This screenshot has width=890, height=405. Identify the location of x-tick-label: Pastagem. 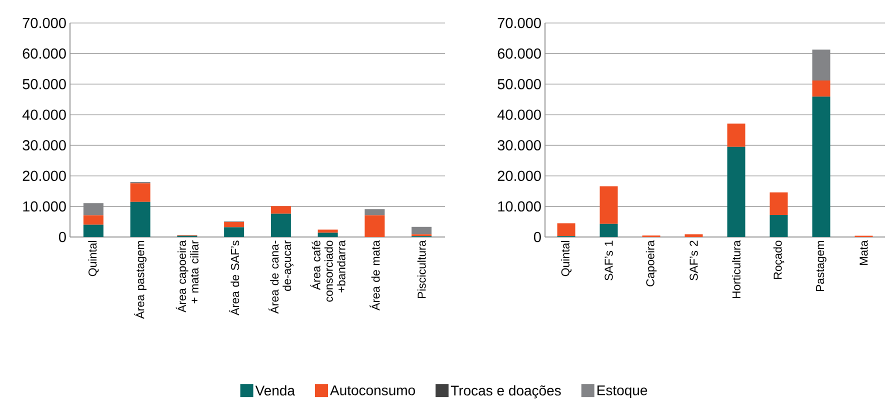
(821, 266).